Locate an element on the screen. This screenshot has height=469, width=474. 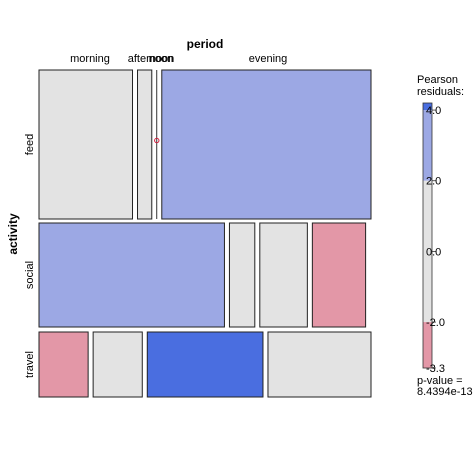
legend-tick-label: -2.0 is located at coordinates (435, 323).